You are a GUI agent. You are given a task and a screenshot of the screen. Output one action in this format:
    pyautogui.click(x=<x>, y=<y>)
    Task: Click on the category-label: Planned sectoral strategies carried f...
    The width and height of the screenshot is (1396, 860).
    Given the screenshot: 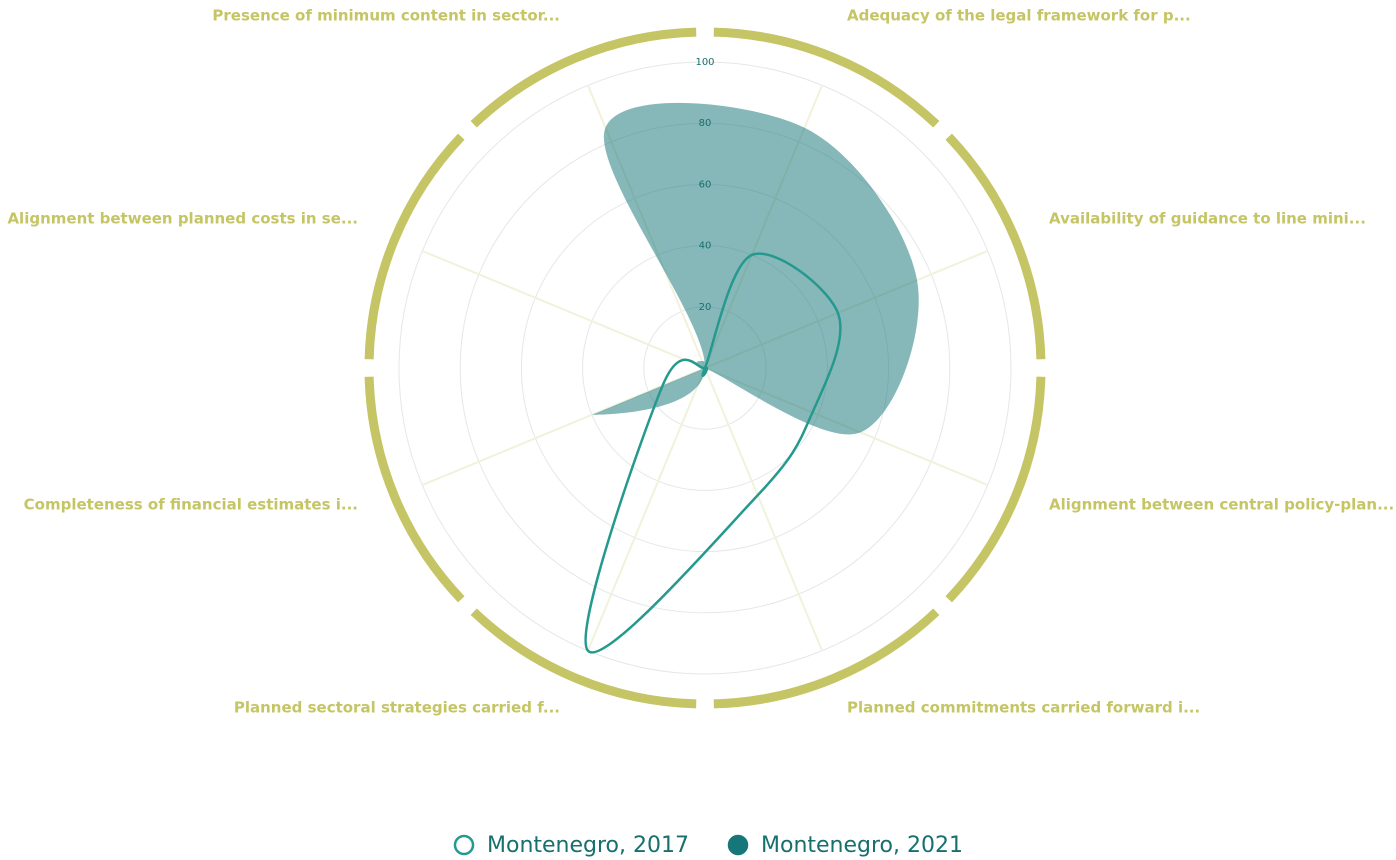 What is the action you would take?
    pyautogui.click(x=397, y=708)
    